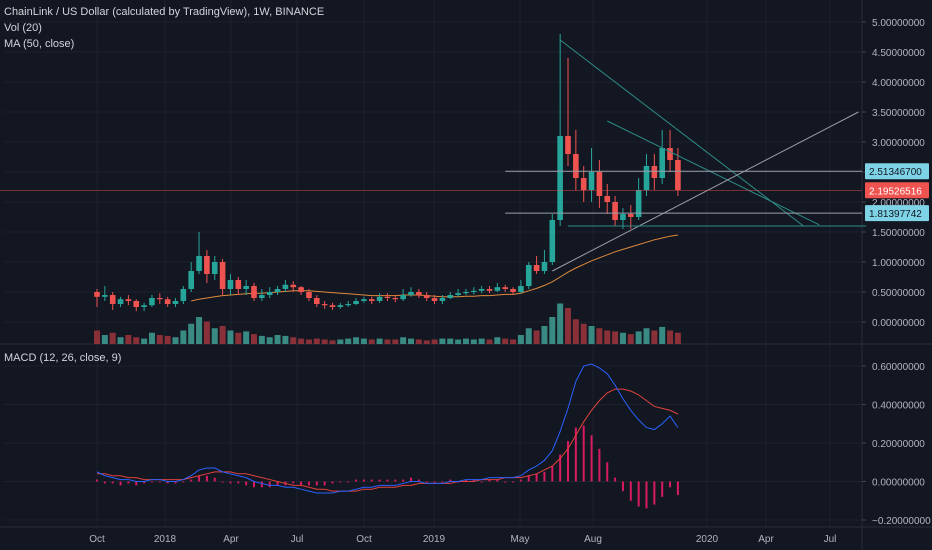 This screenshot has height=550, width=932. Describe the element at coordinates (165, 539) in the screenshot. I see `time-tick-label: 2018` at that location.